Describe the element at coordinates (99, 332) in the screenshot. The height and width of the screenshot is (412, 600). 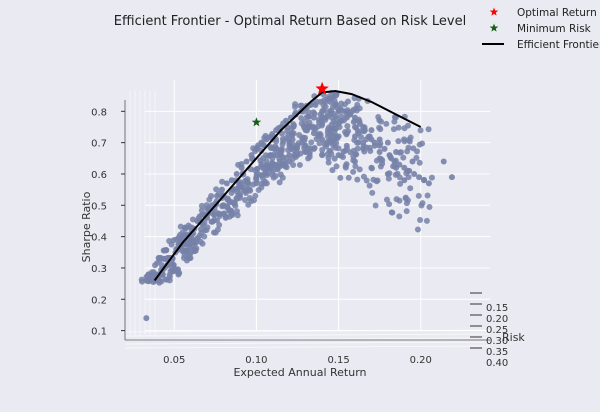
I see `y-tick-label: 0.1` at that location.